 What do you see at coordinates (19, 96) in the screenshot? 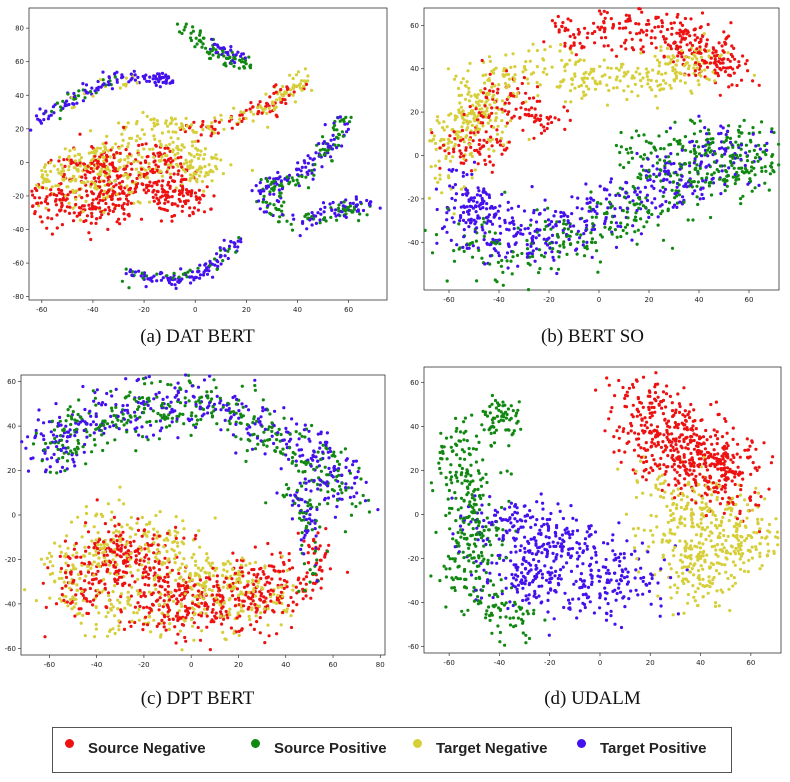
I see `y-tick-label: 40` at bounding box center [19, 96].